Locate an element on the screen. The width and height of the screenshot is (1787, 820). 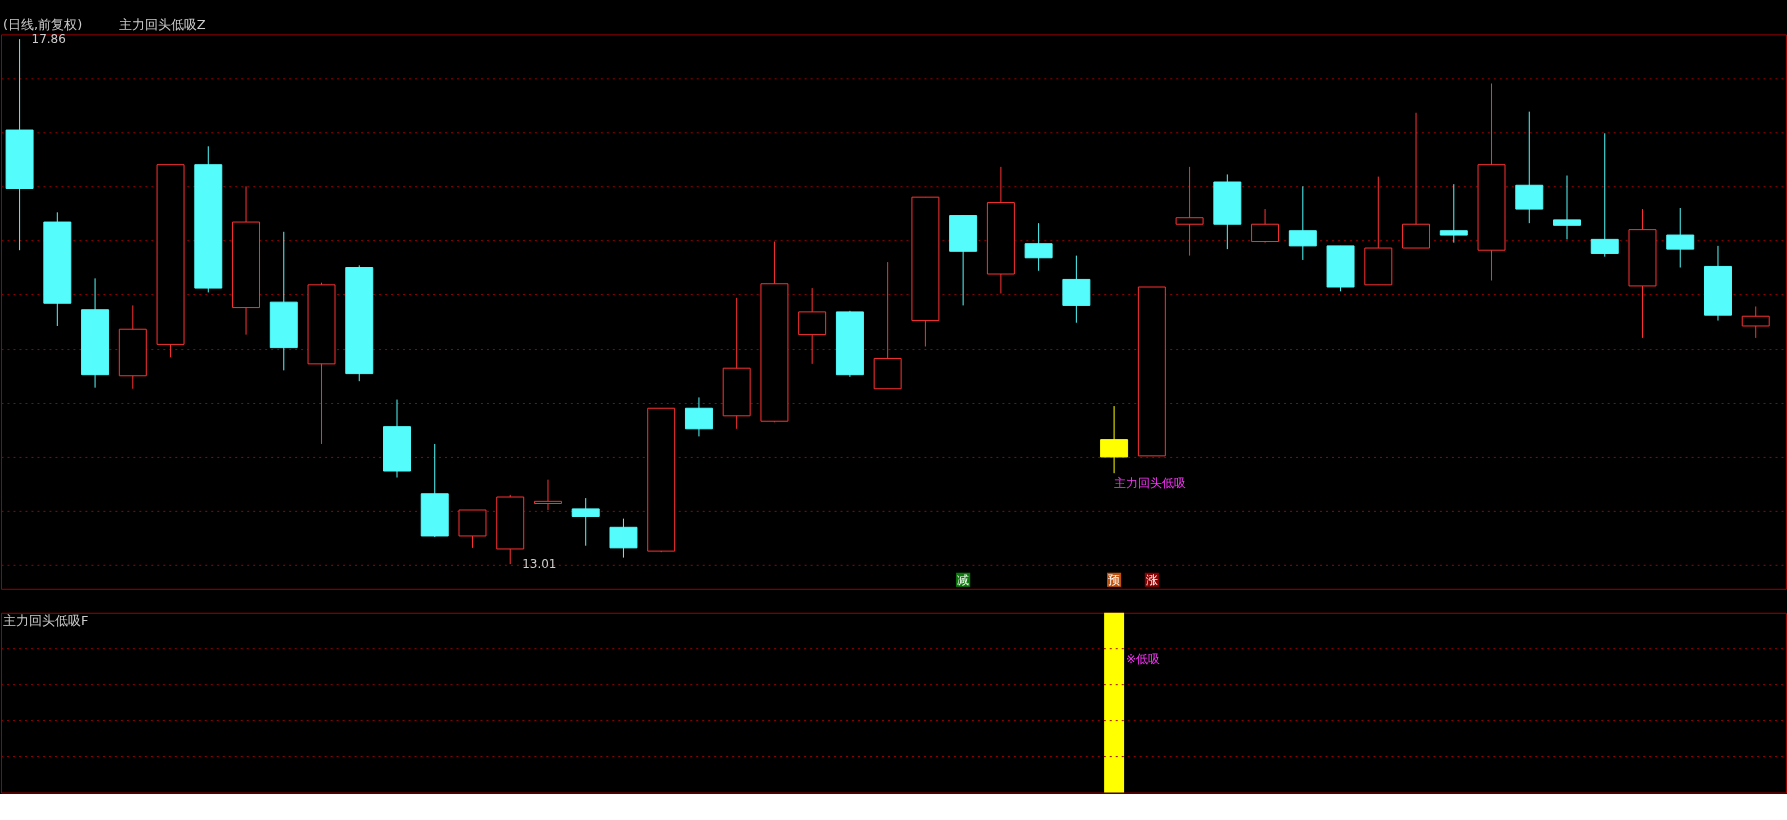
chart-title: 主力回头低吸F is located at coordinates (46, 620).